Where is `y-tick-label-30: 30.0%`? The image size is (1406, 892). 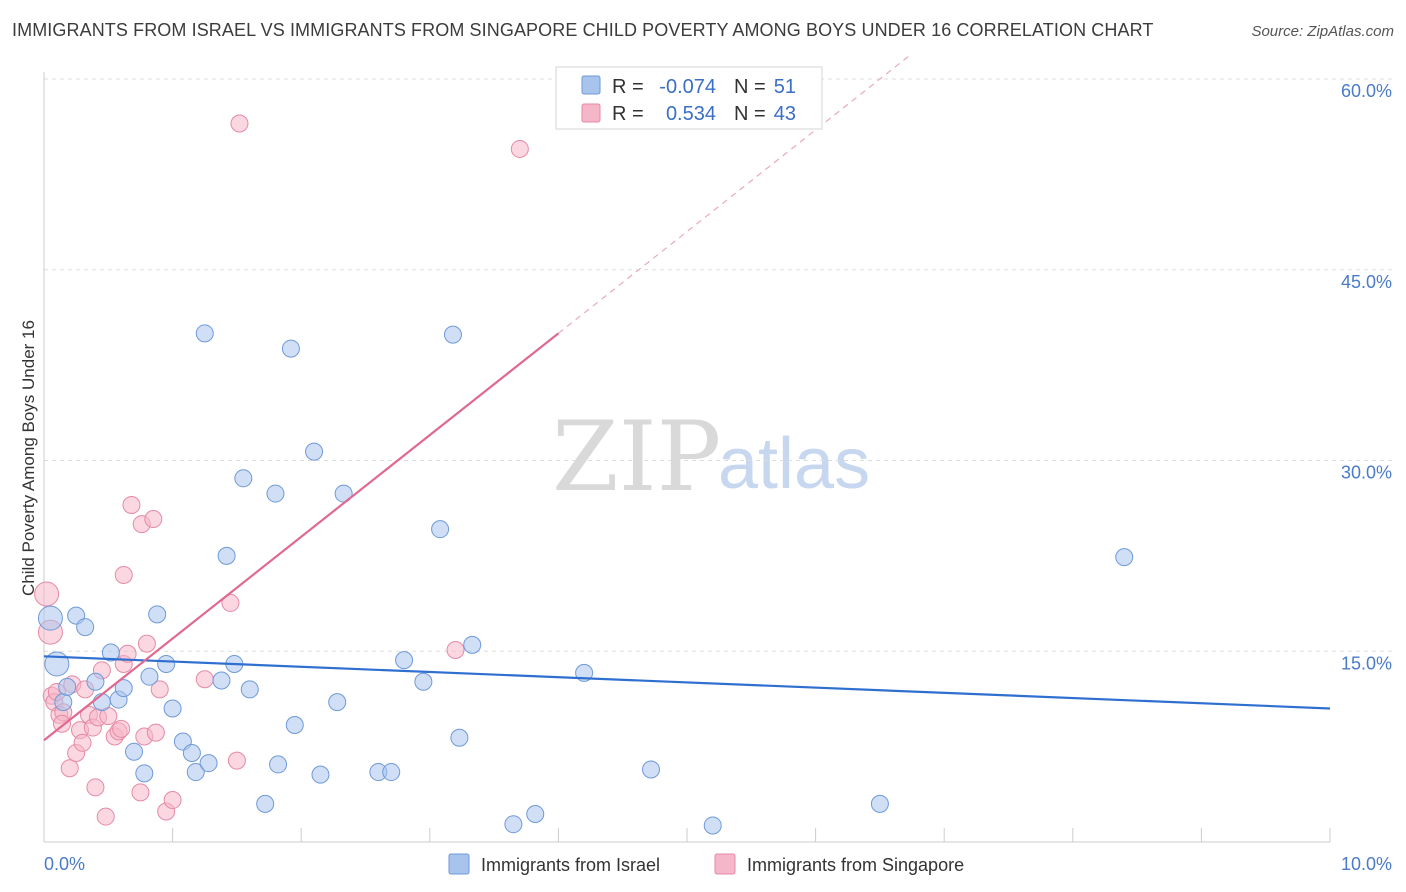 y-tick-label-30: 30.0% is located at coordinates (1366, 473).